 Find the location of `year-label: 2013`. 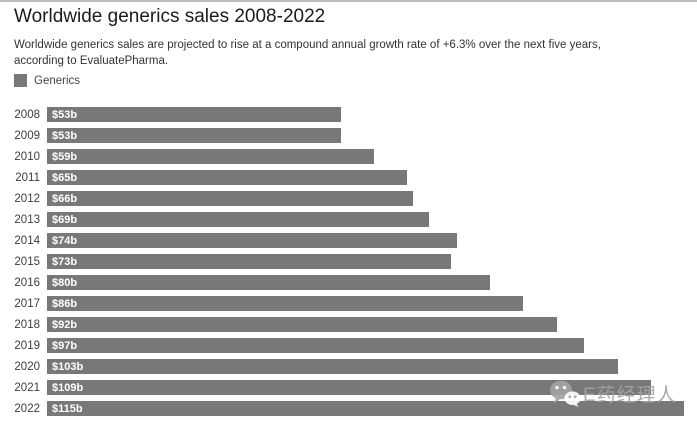

year-label: 2013 is located at coordinates (27, 219).